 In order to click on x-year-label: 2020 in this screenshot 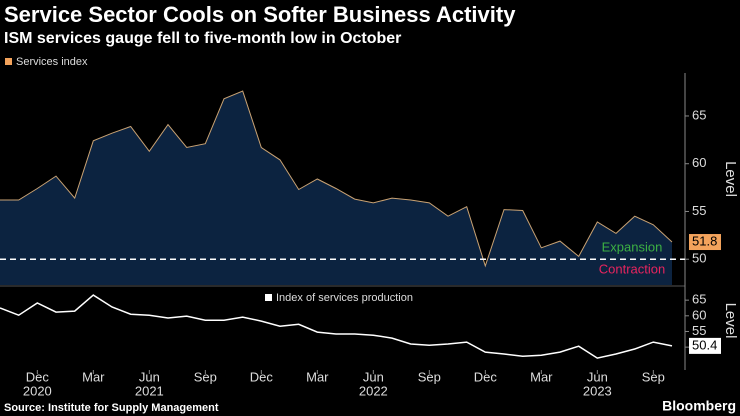, I will do `click(37, 390)`.